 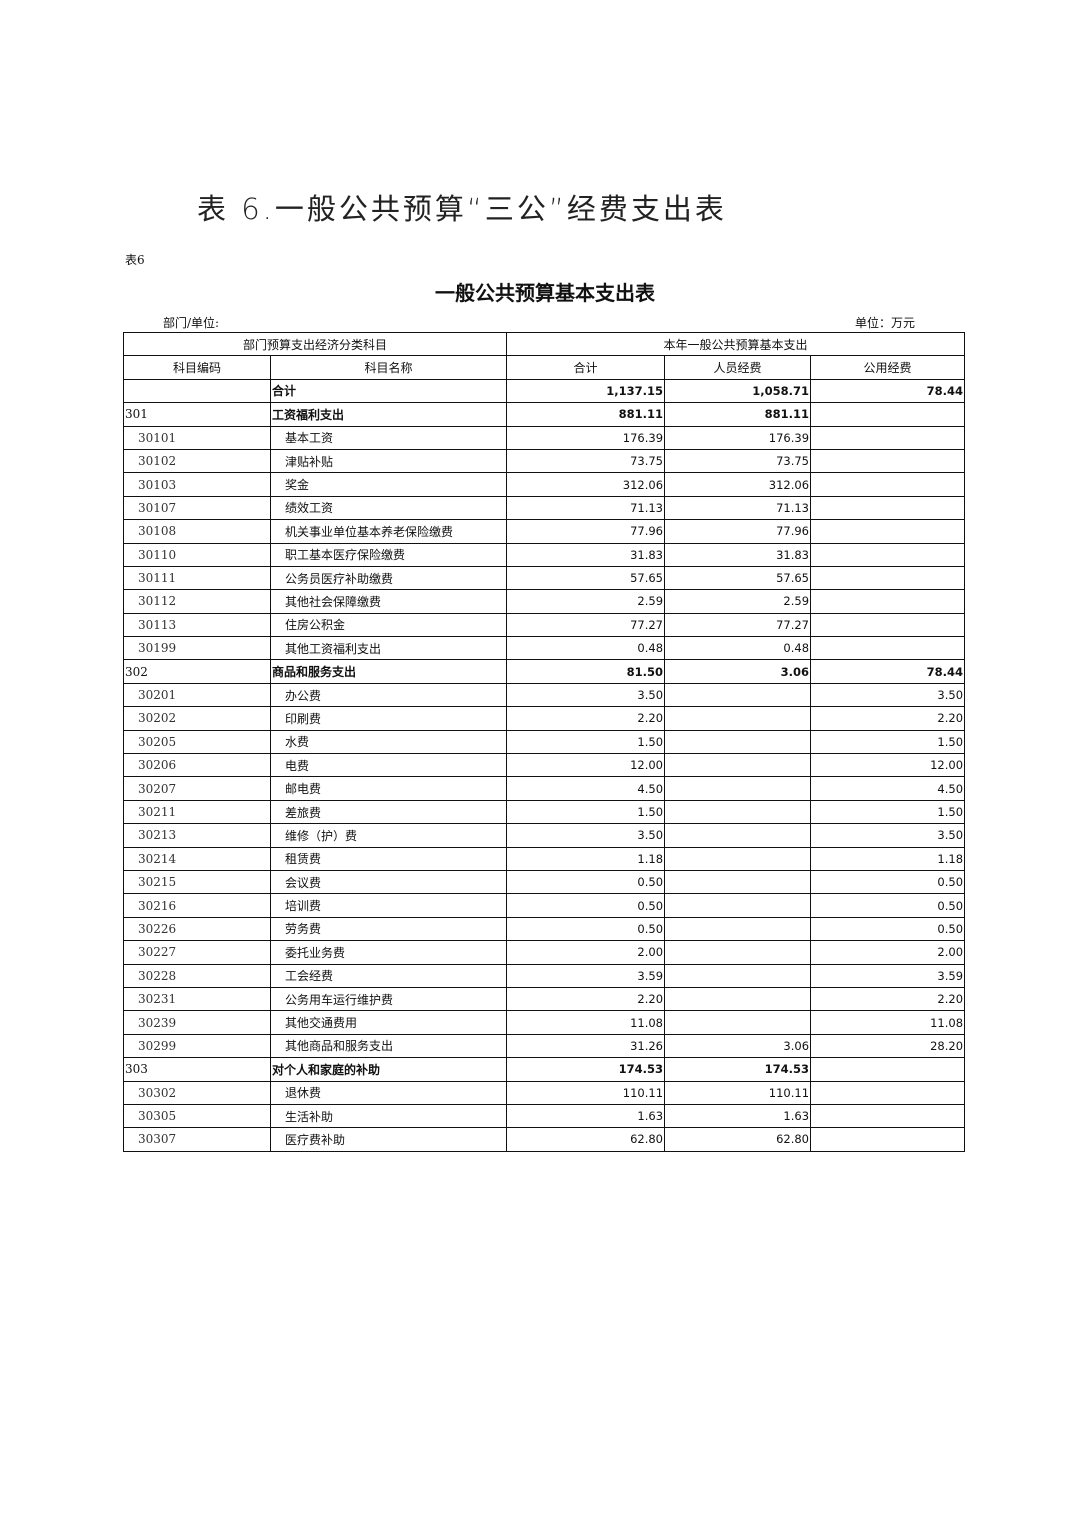 What do you see at coordinates (197, 695) in the screenshot?
I see `cell-code: 30201` at bounding box center [197, 695].